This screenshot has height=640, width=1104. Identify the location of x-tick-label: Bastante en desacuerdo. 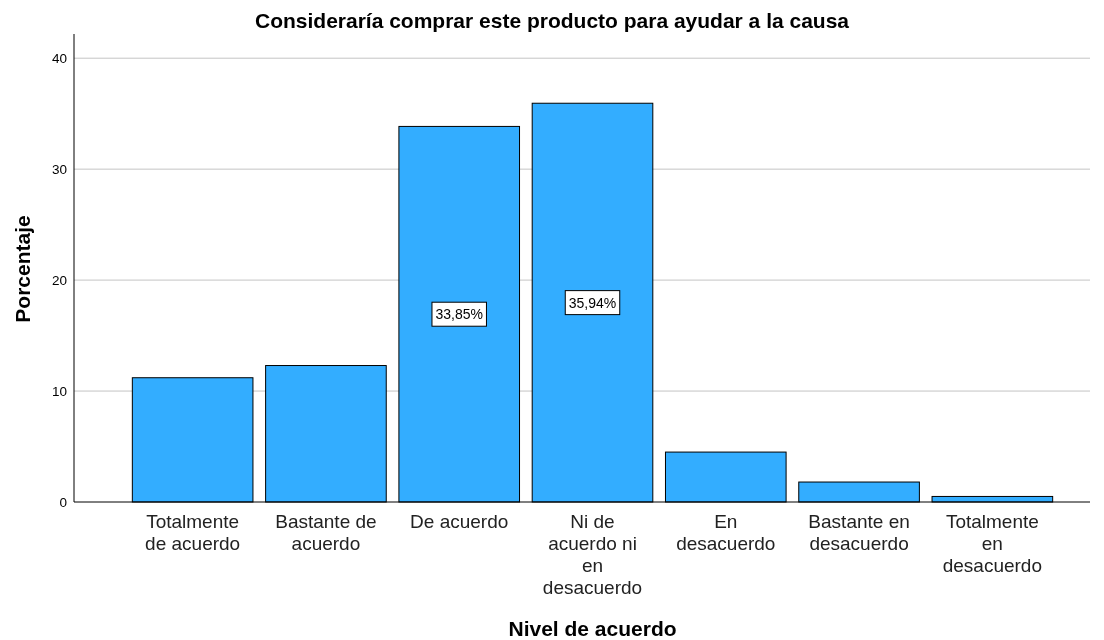
(859, 532).